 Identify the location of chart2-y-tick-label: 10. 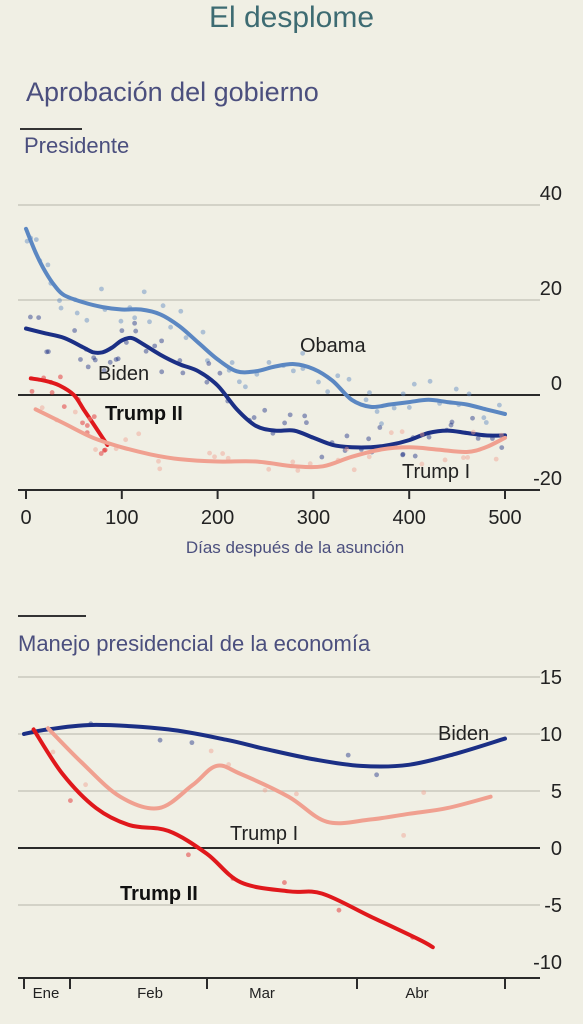
(551, 735).